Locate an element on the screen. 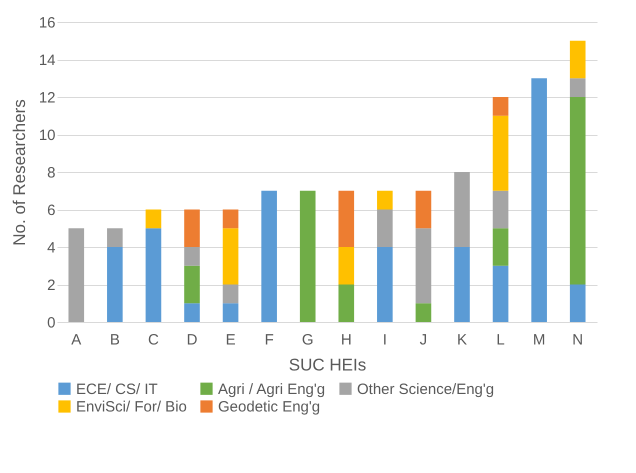  legend-label: Other Science/Eng'g is located at coordinates (425, 389).